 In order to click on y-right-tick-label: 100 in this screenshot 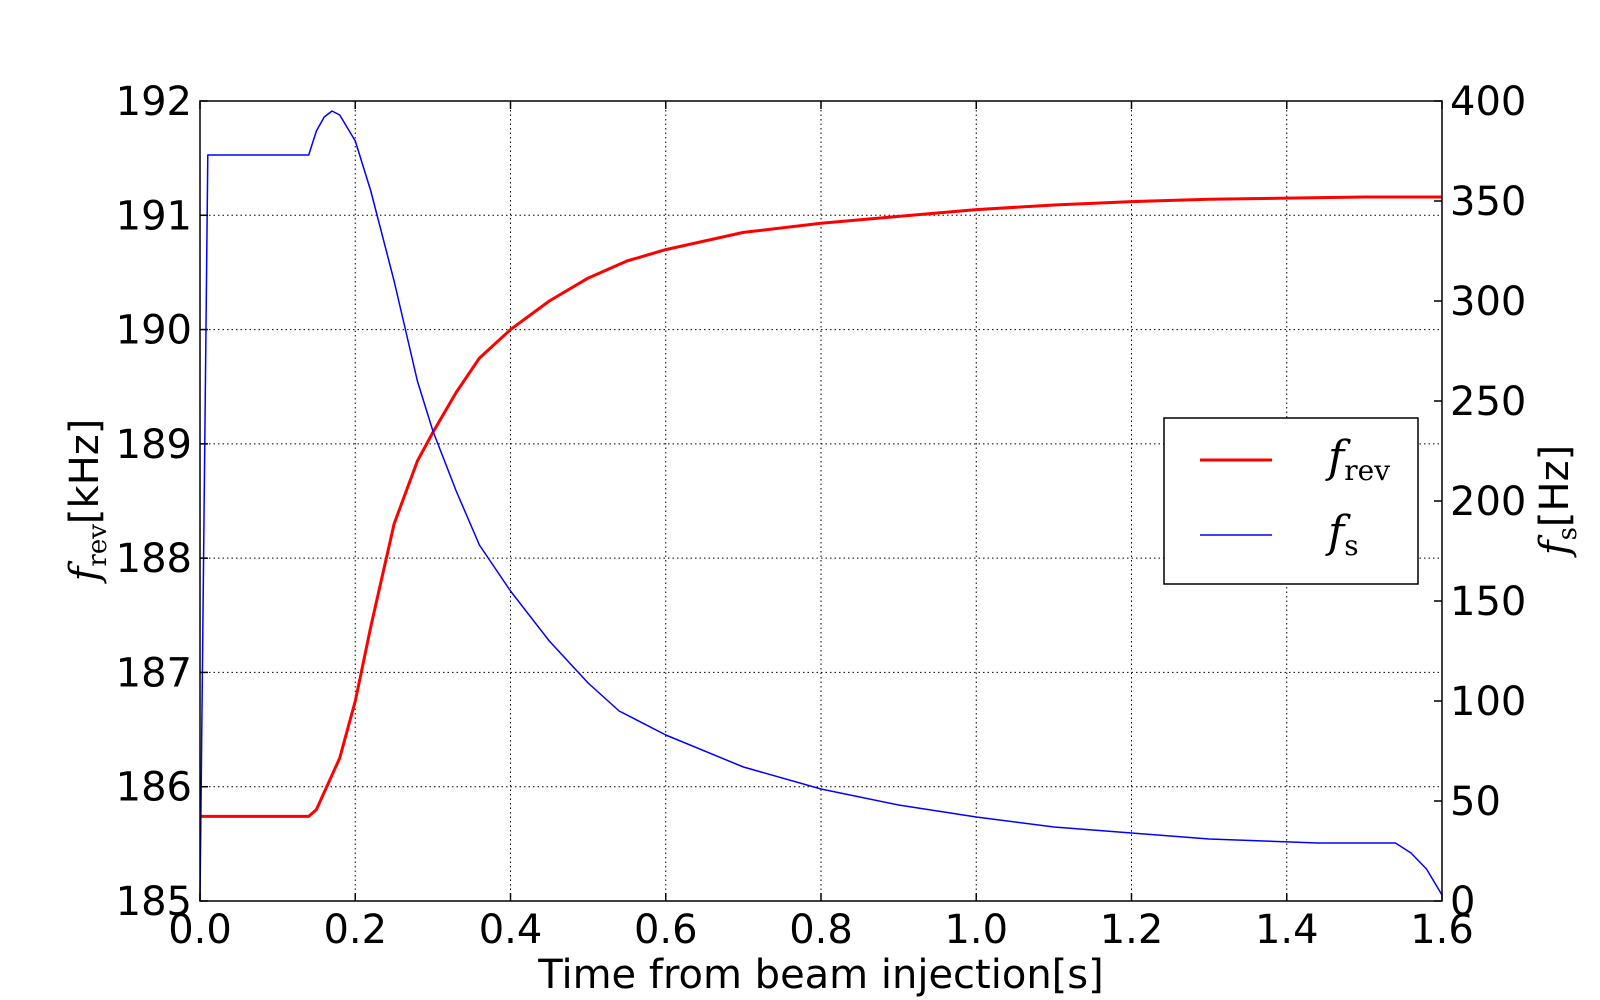, I will do `click(1488, 702)`.